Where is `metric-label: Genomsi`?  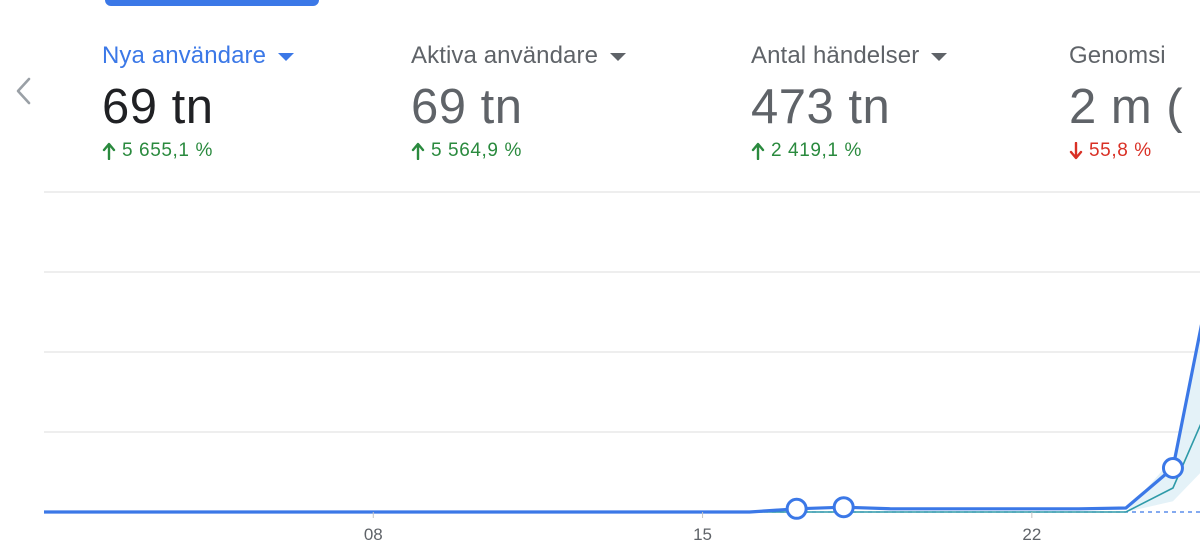 metric-label: Genomsi is located at coordinates (1117, 55).